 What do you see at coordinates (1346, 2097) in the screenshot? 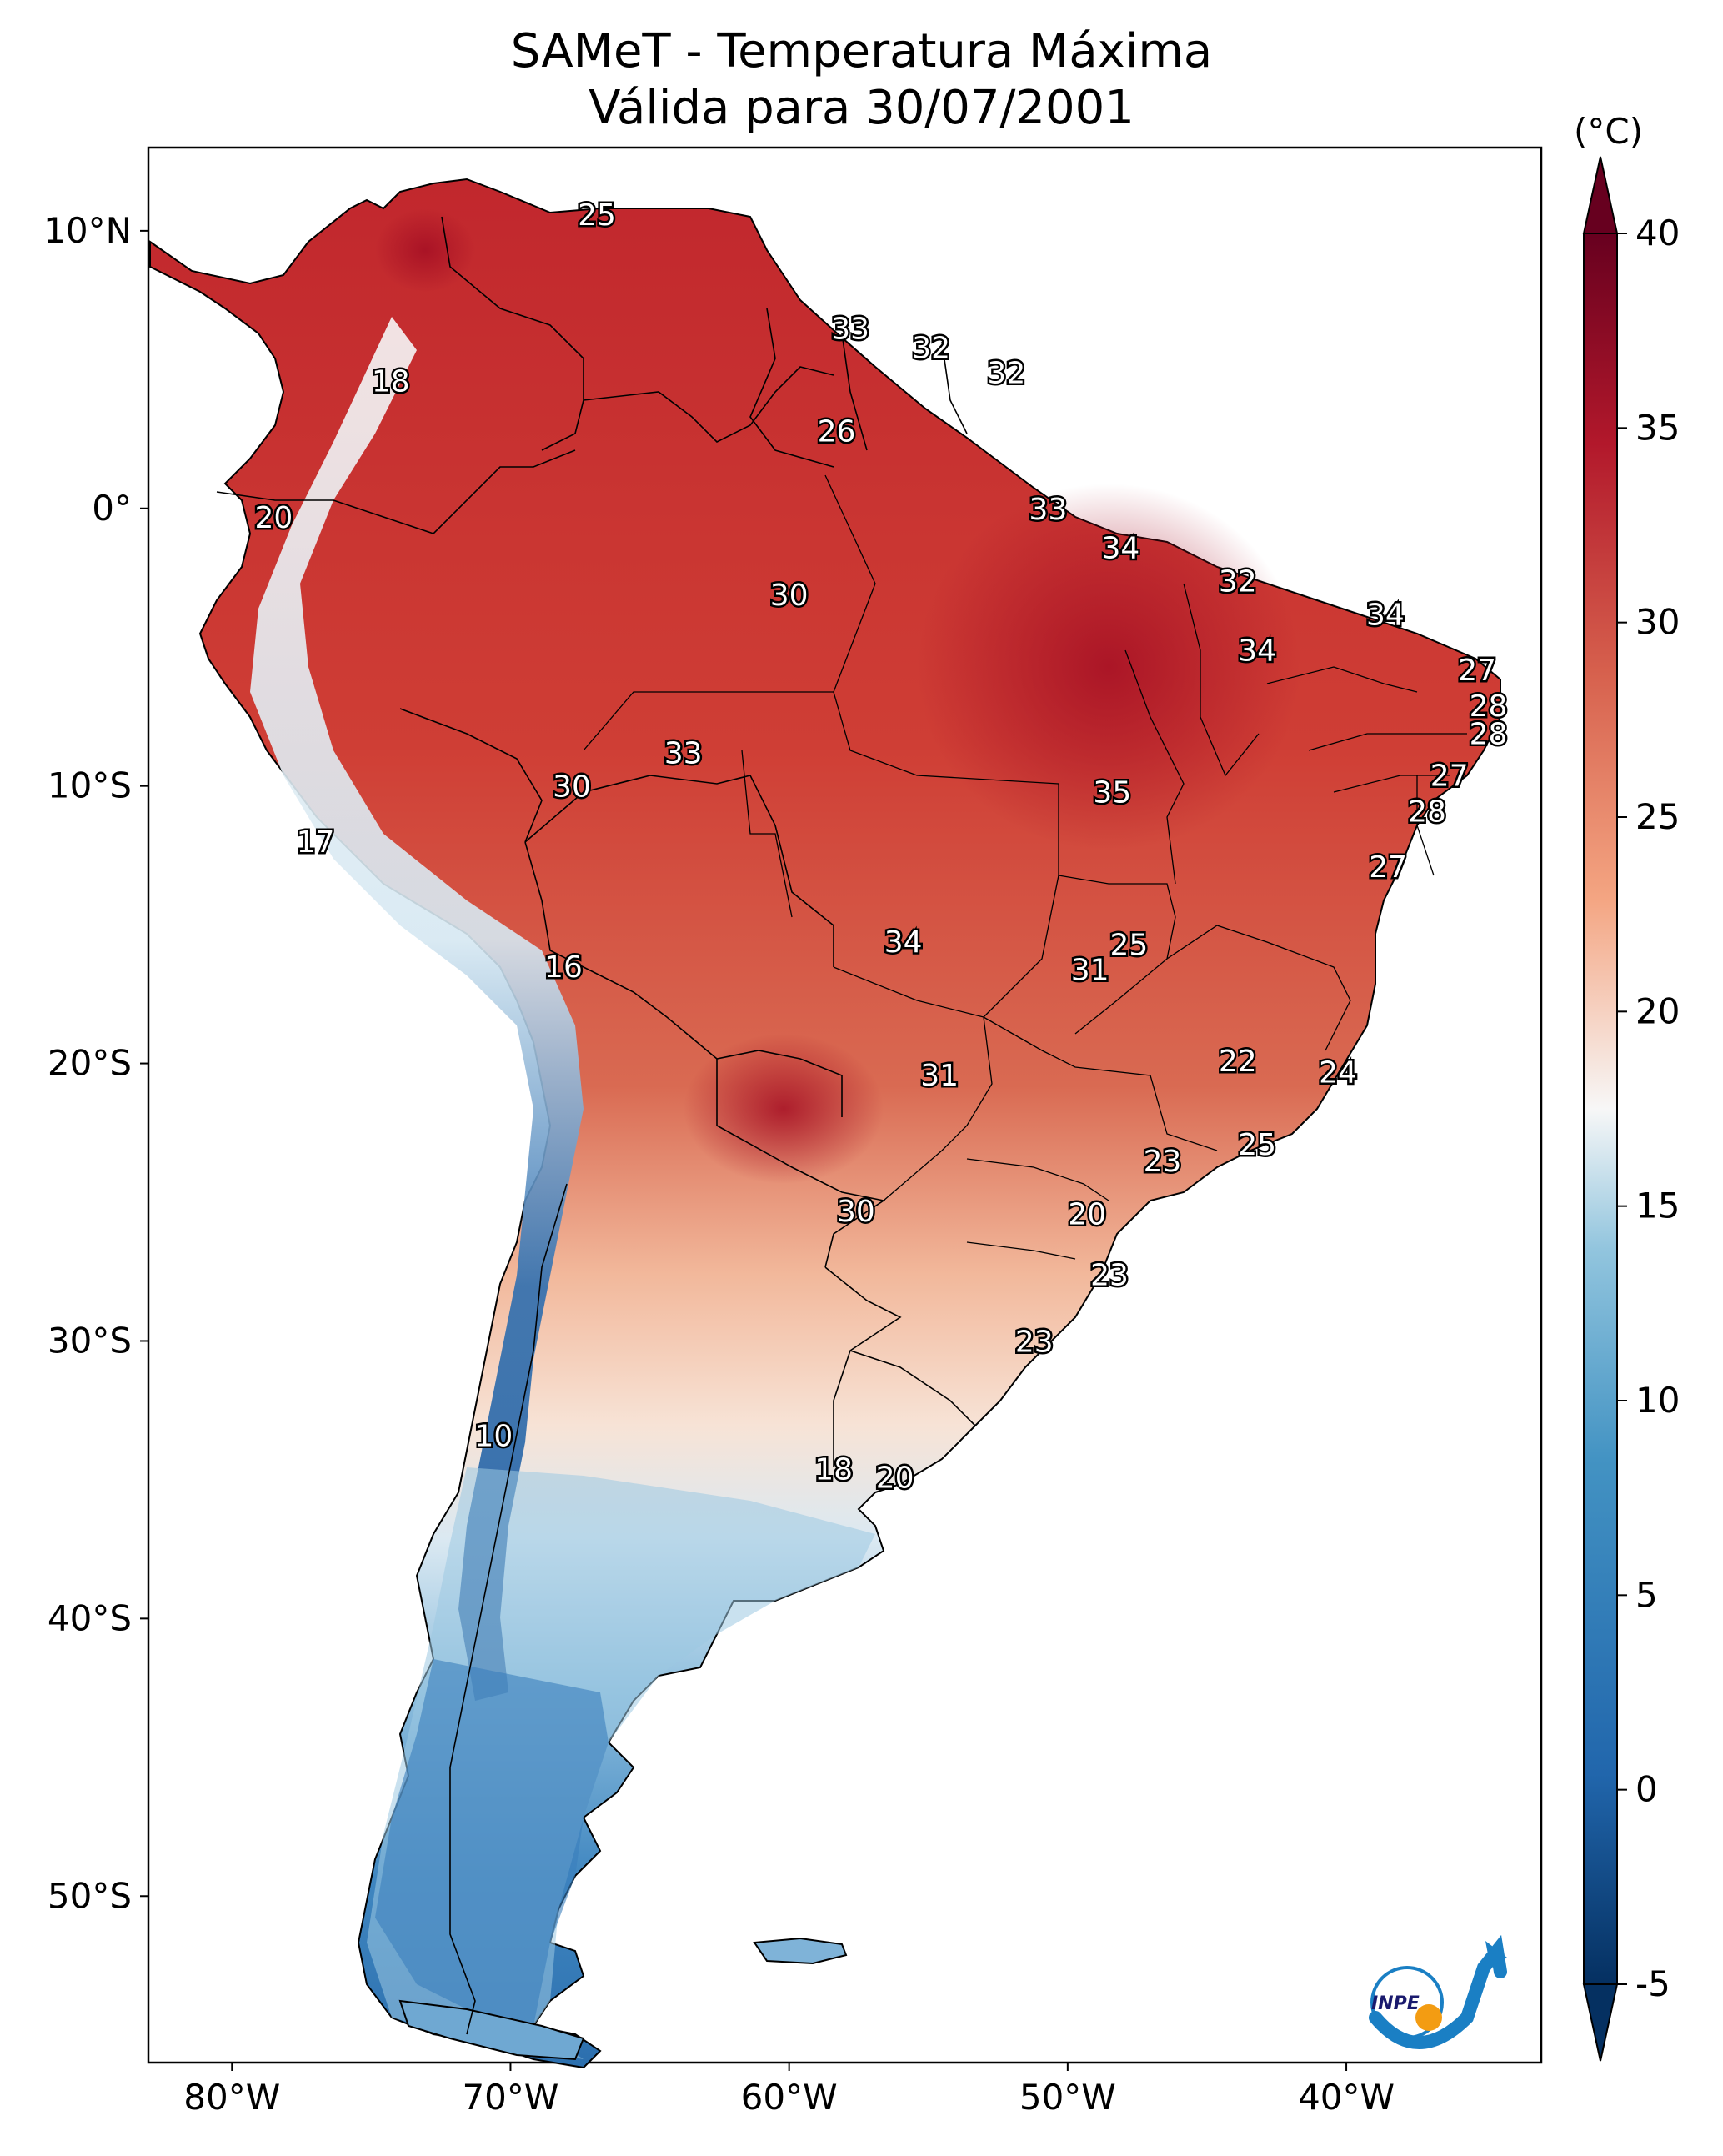
I see `lon-tick-label: 40°W` at bounding box center [1346, 2097].